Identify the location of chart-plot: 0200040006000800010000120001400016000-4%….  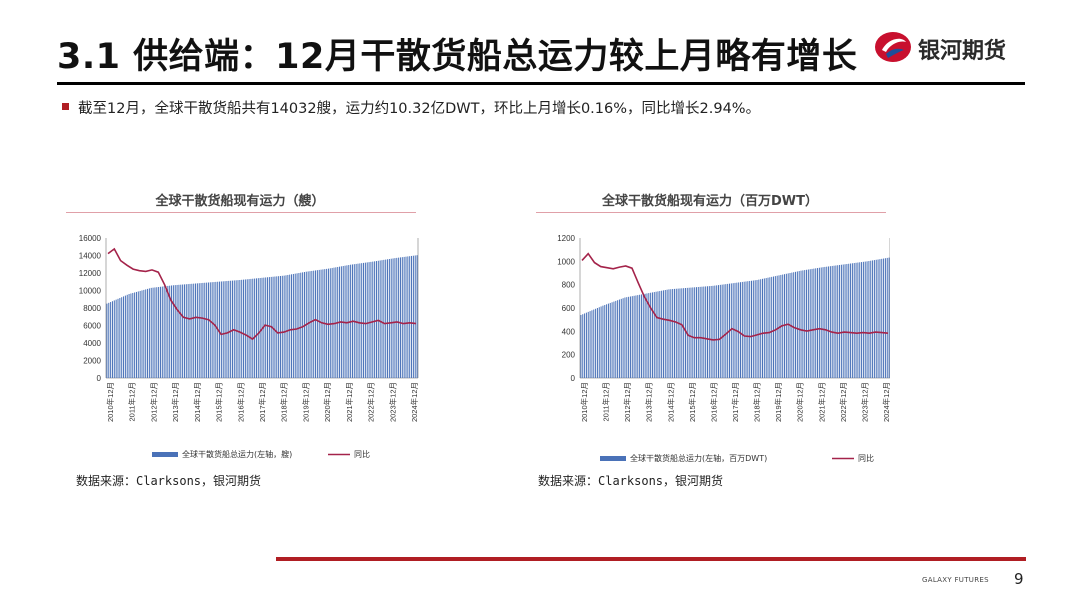
(249, 346).